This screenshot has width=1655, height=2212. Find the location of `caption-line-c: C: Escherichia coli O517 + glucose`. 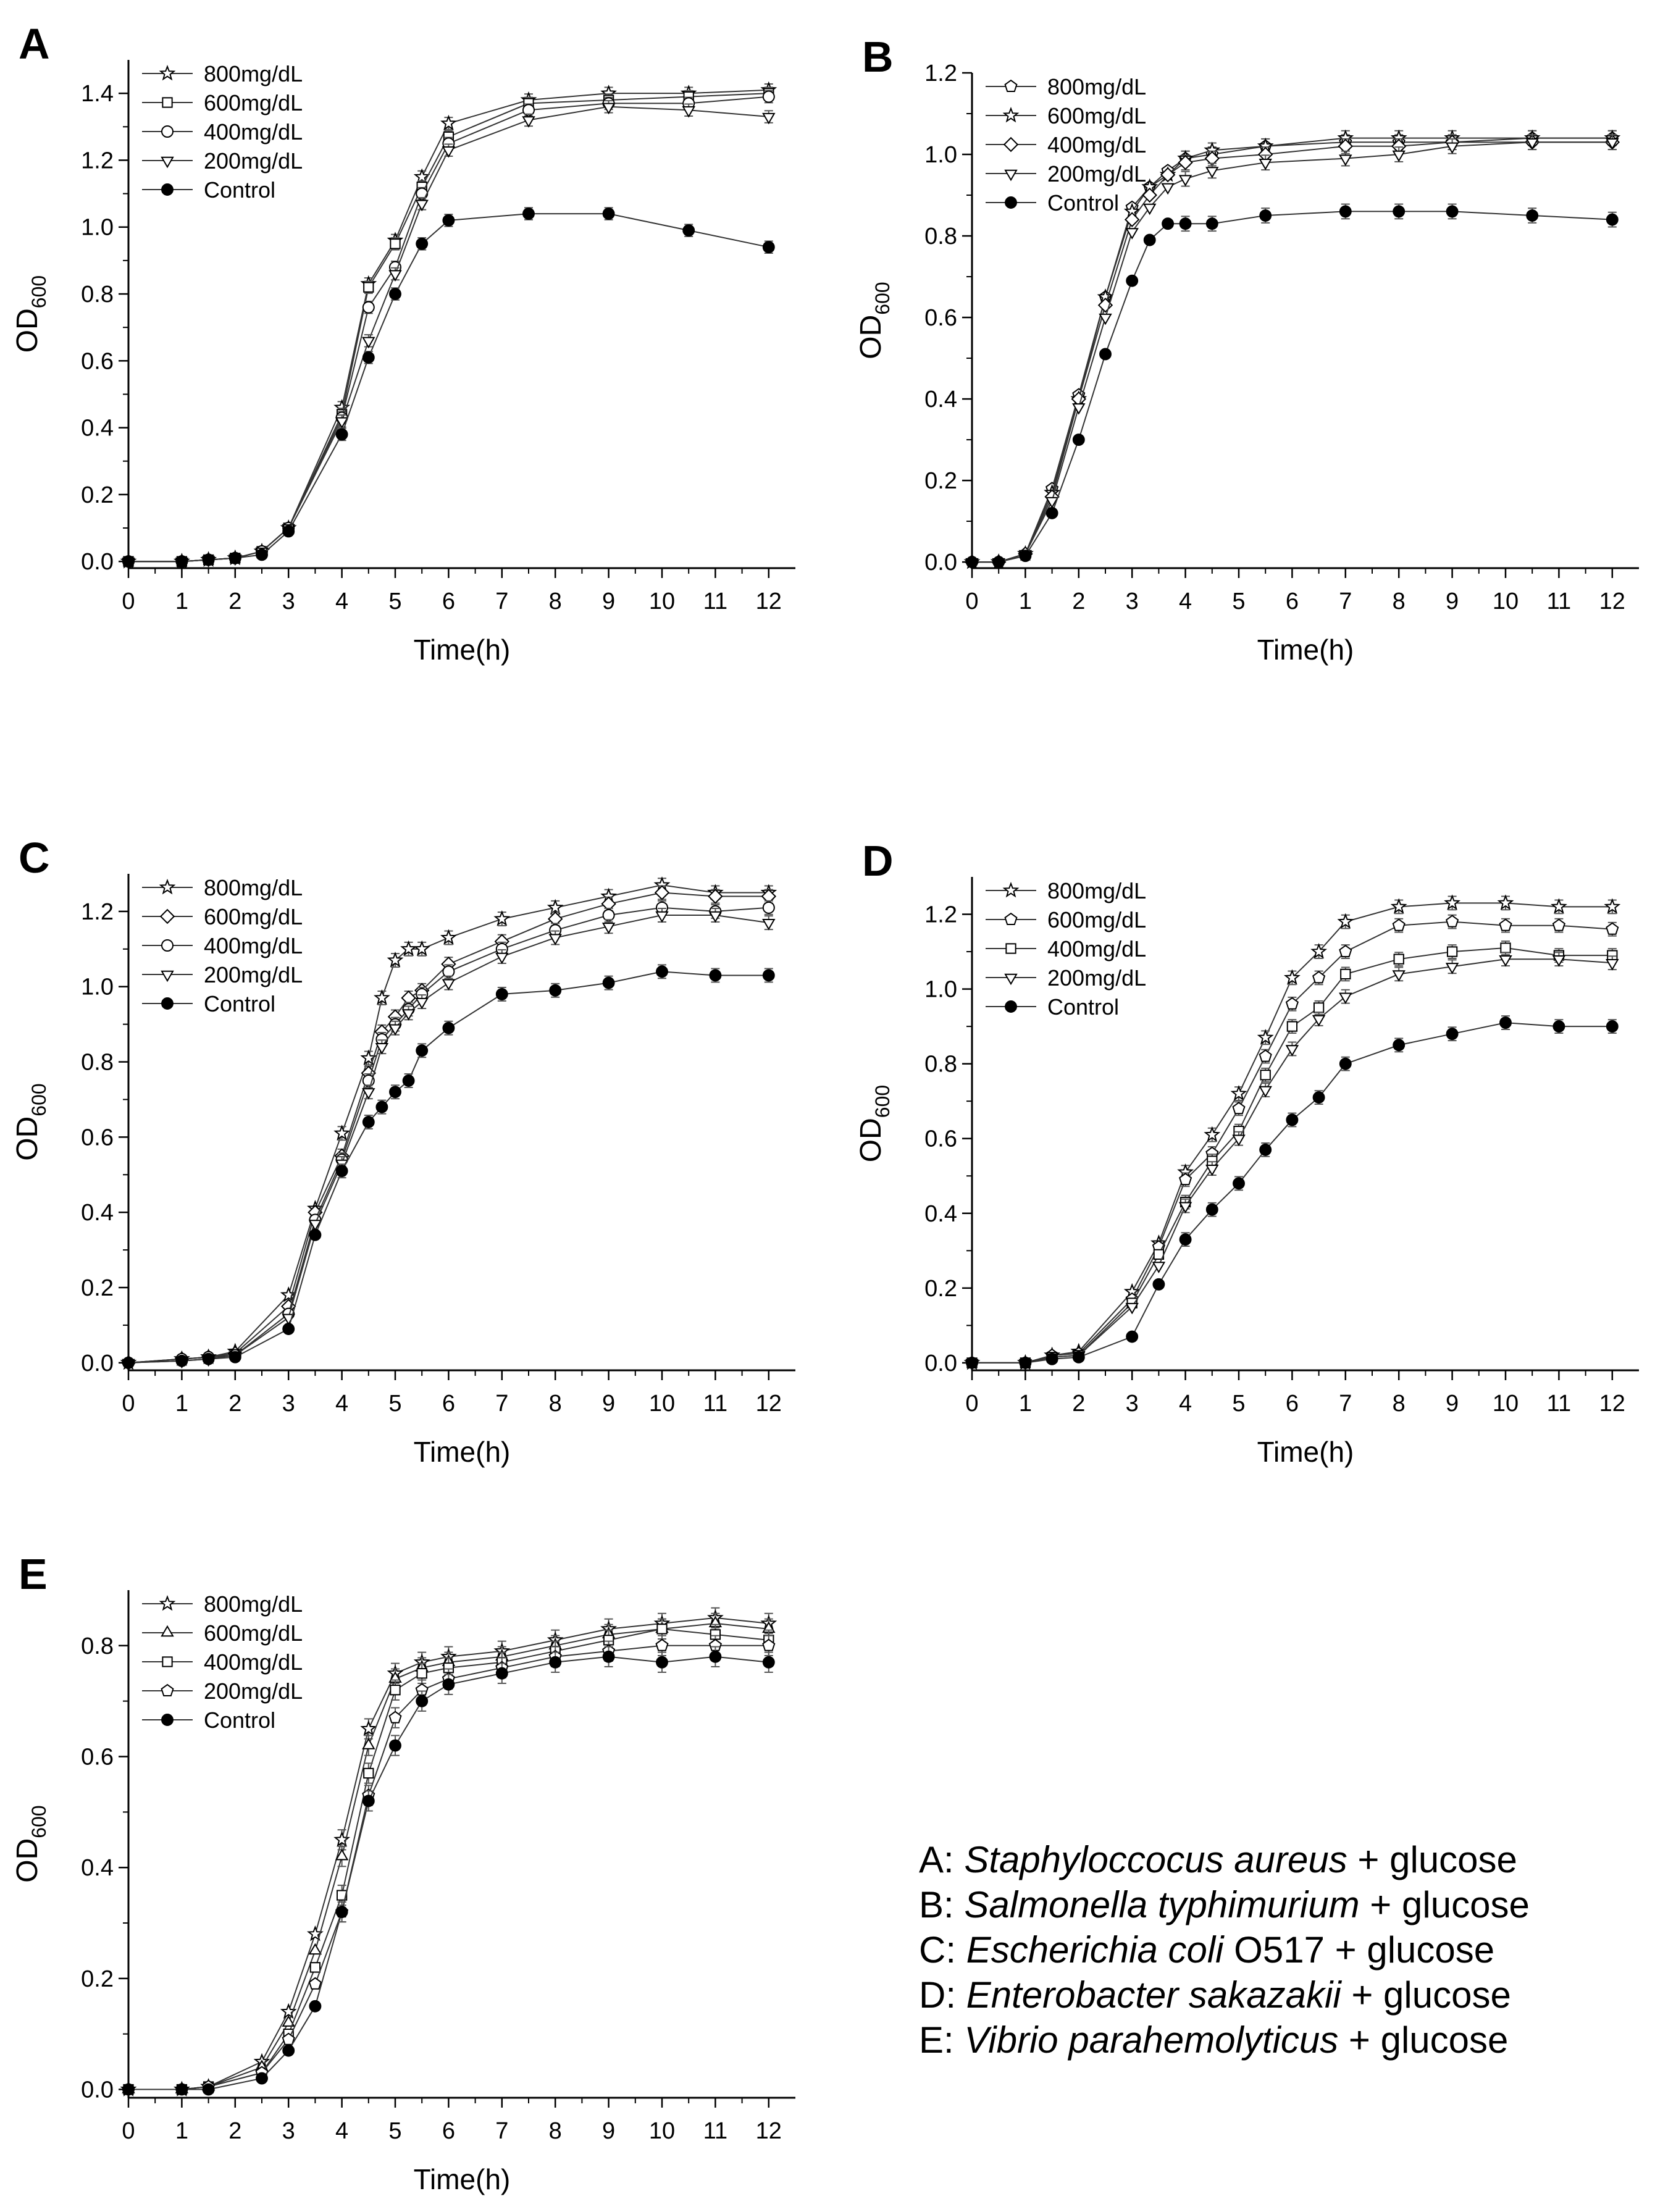

caption-line-c: C: Escherichia coli O517 + glucose is located at coordinates (1207, 1950).